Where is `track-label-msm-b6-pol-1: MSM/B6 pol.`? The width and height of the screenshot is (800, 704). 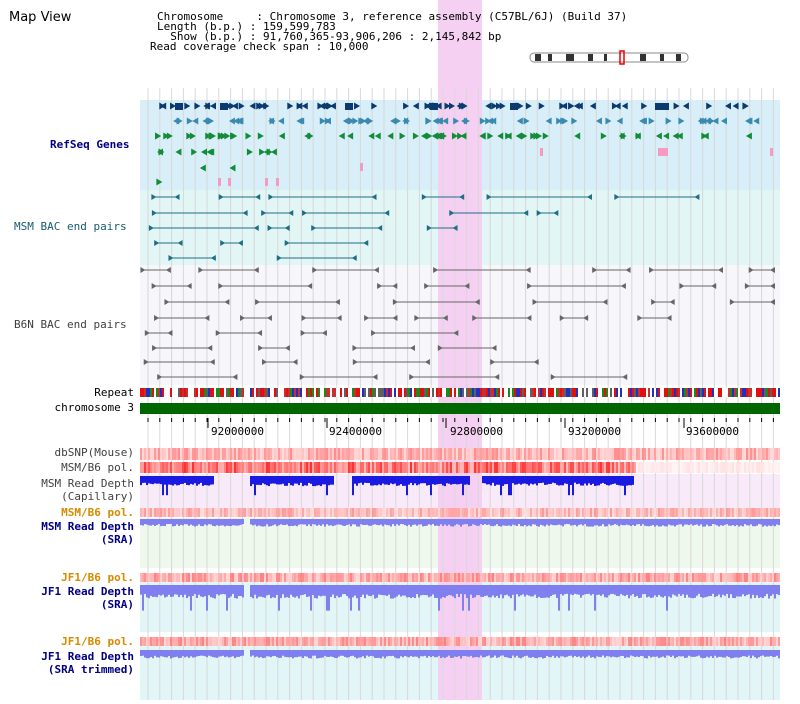
track-label-msm-b6-pol-1: MSM/B6 pol. is located at coordinates (97, 467).